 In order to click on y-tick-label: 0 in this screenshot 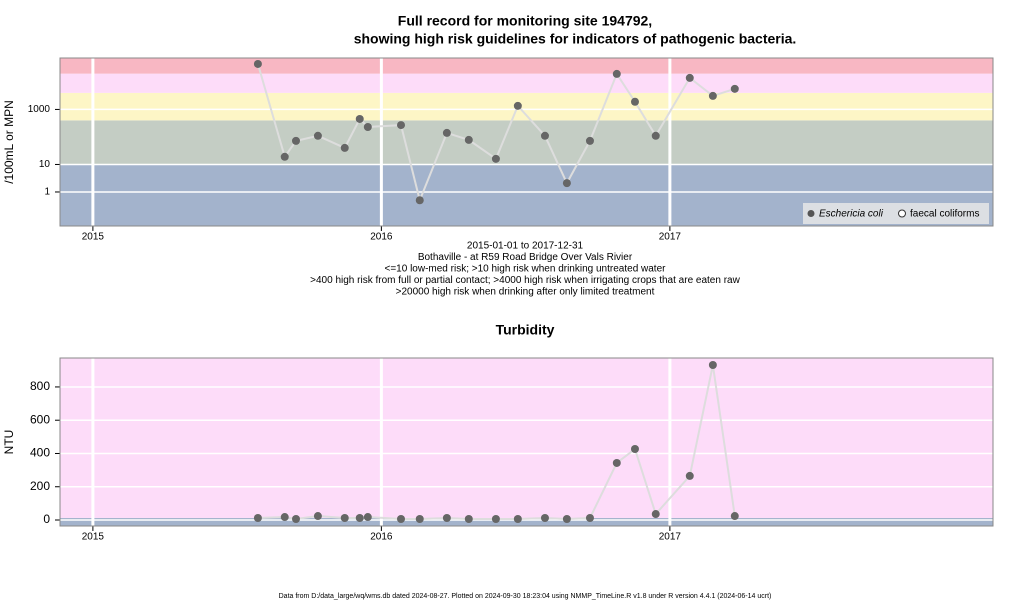, I will do `click(46, 519)`.